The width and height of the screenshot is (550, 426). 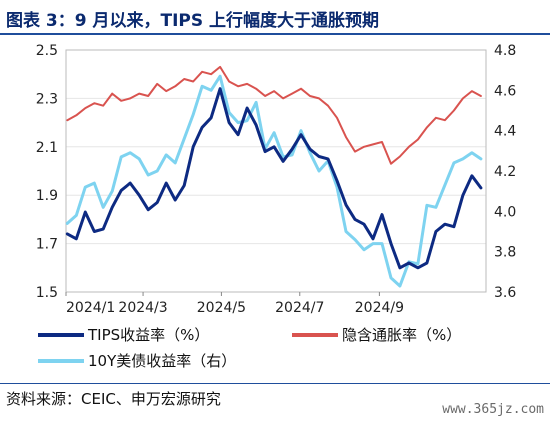 I want to click on legend-swatch-tips, so click(x=61, y=334).